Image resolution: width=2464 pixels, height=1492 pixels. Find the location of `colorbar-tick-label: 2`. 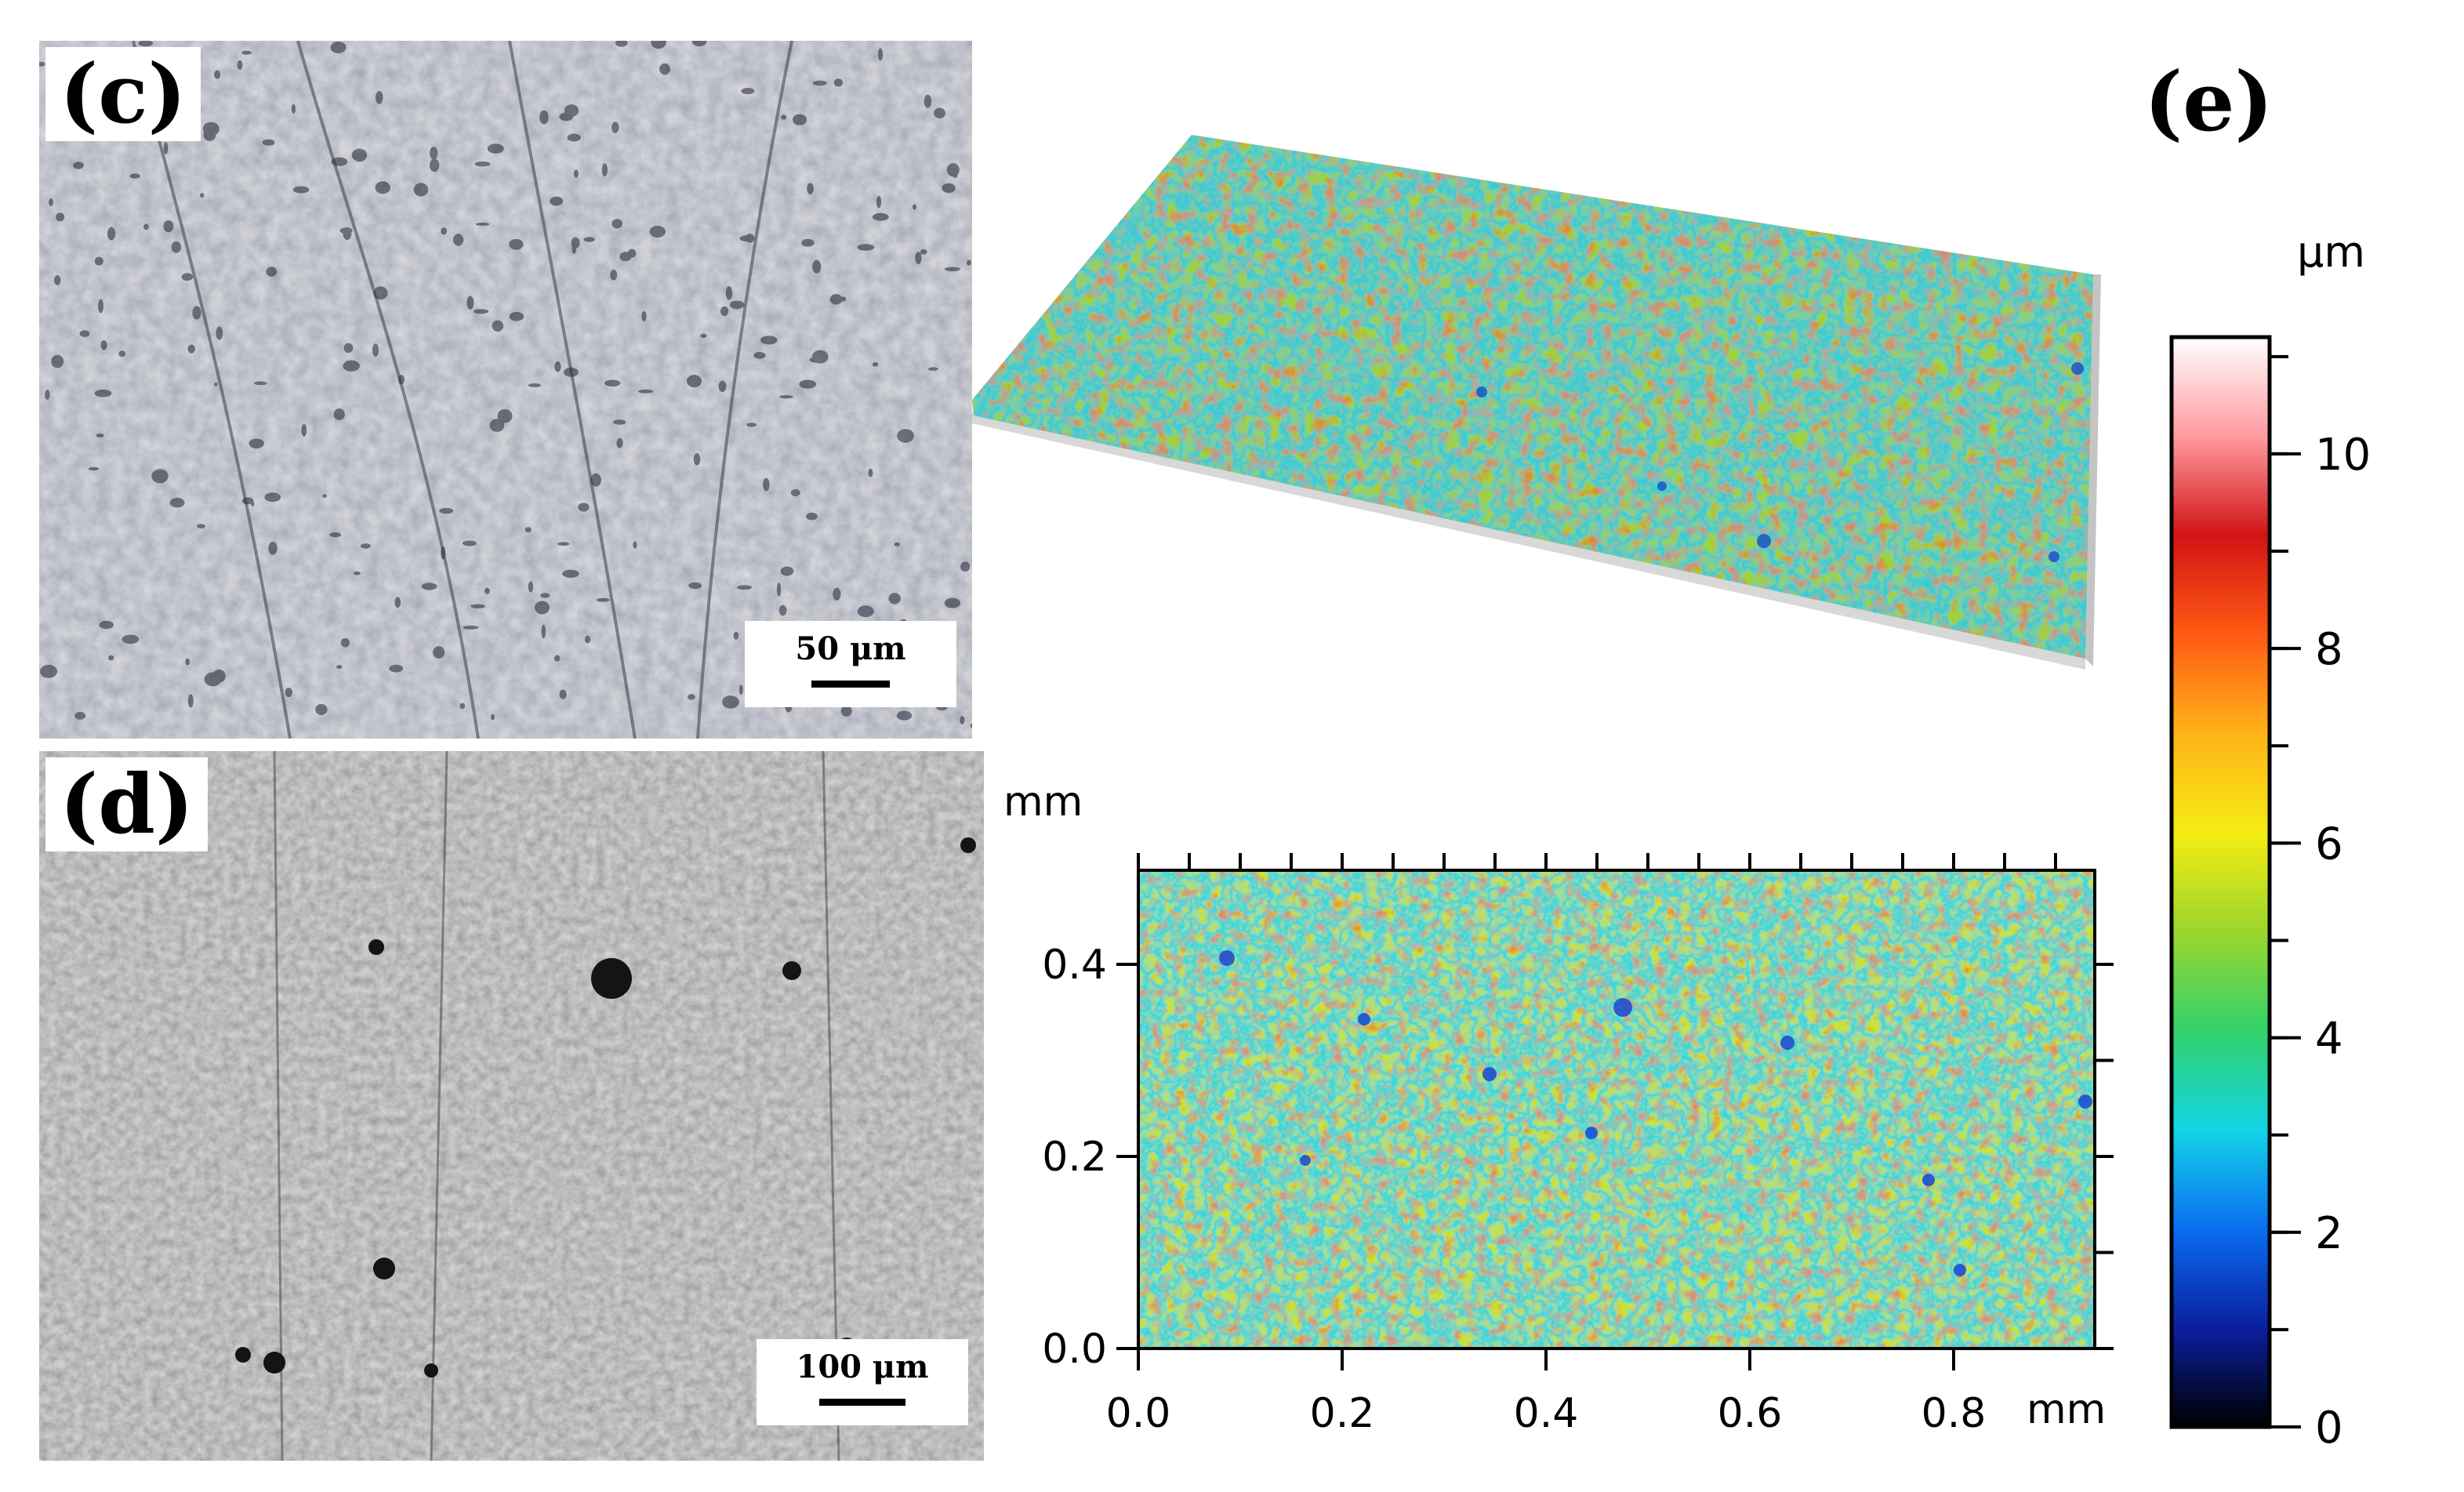

colorbar-tick-label: 2 is located at coordinates (2329, 1233).